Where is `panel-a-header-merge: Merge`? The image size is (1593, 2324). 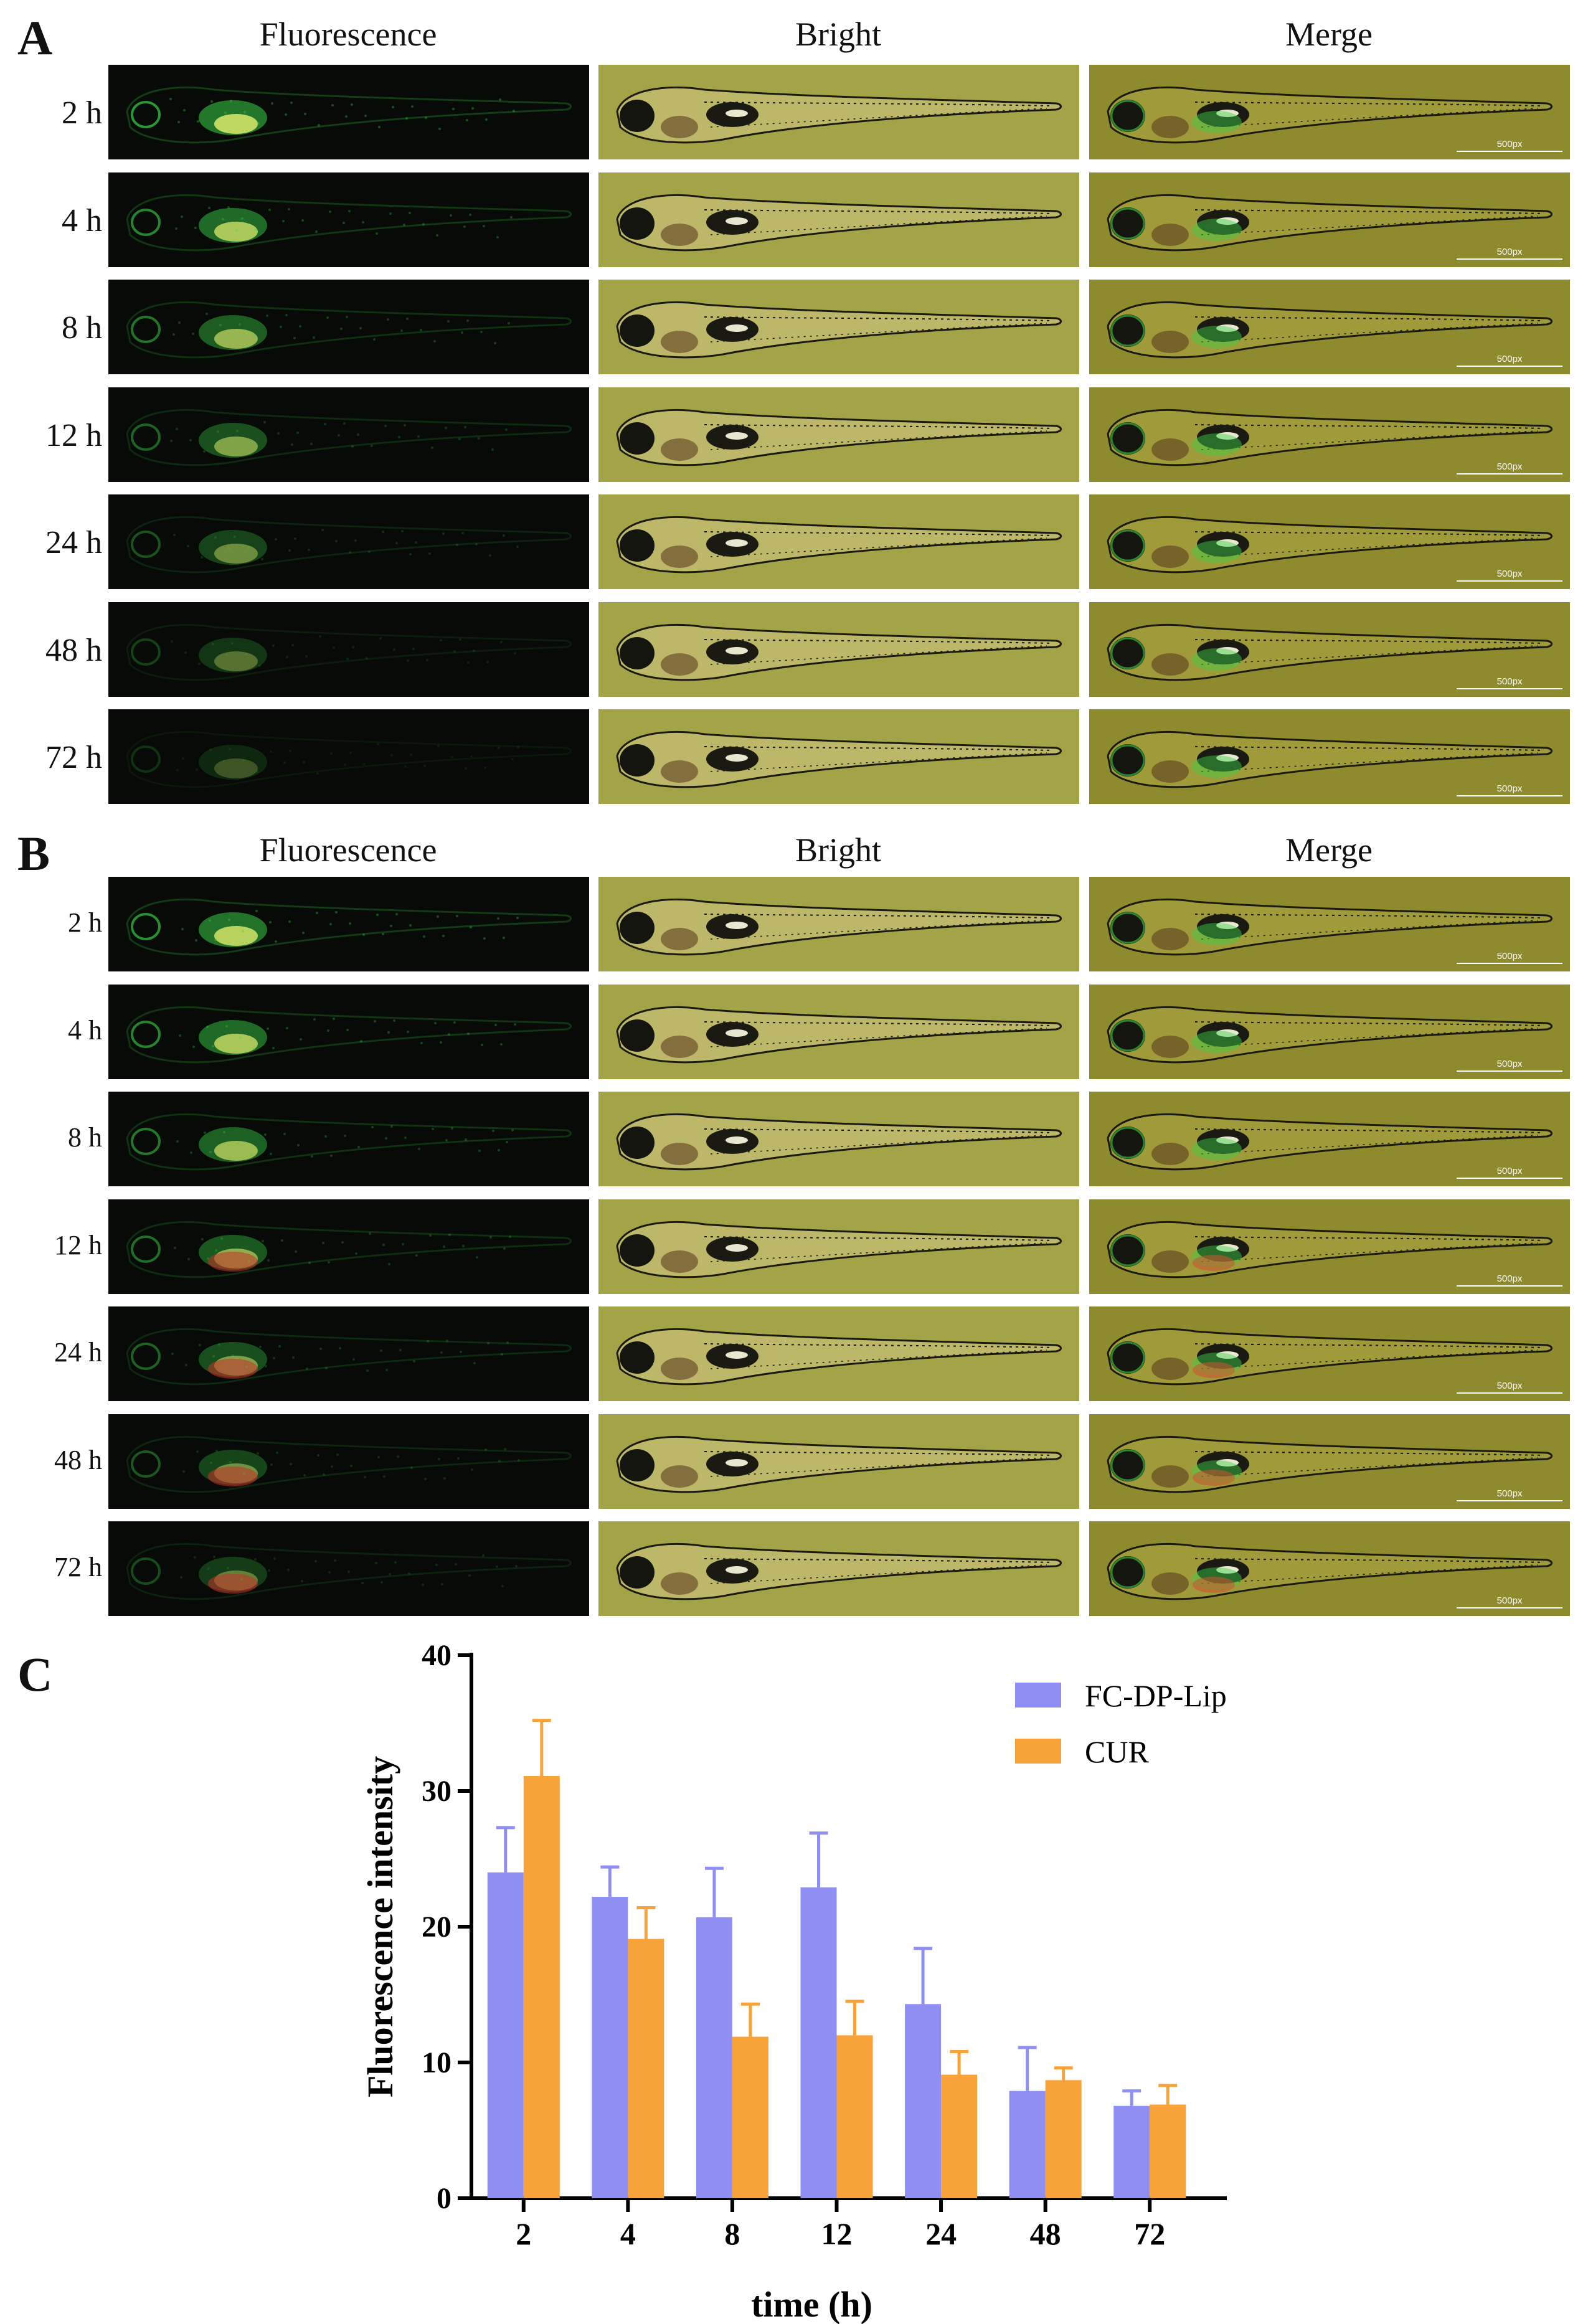 panel-a-header-merge: Merge is located at coordinates (1329, 35).